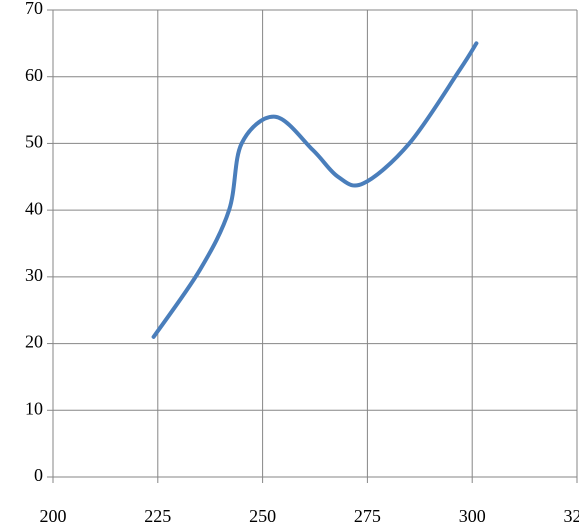 Image resolution: width=579 pixels, height=528 pixels. I want to click on y-tick-label: 70, so click(34, 9).